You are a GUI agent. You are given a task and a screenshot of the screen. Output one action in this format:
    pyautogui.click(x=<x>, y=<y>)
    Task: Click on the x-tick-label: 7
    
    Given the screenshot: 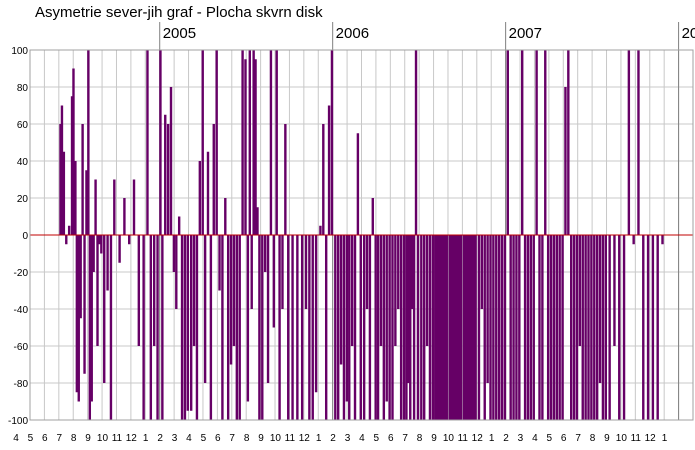 What is the action you would take?
    pyautogui.click(x=59, y=438)
    